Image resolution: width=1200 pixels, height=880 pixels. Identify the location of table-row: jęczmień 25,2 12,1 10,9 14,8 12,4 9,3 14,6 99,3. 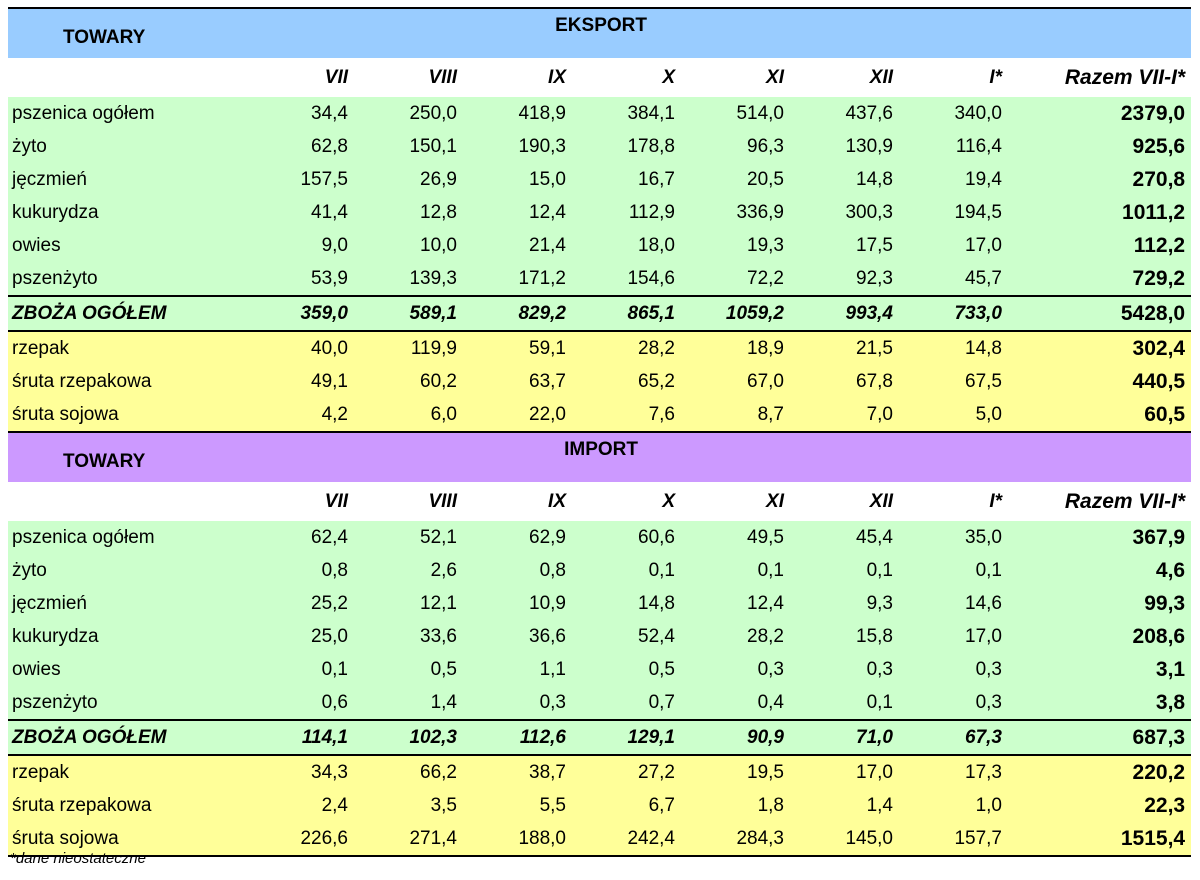
(600, 603).